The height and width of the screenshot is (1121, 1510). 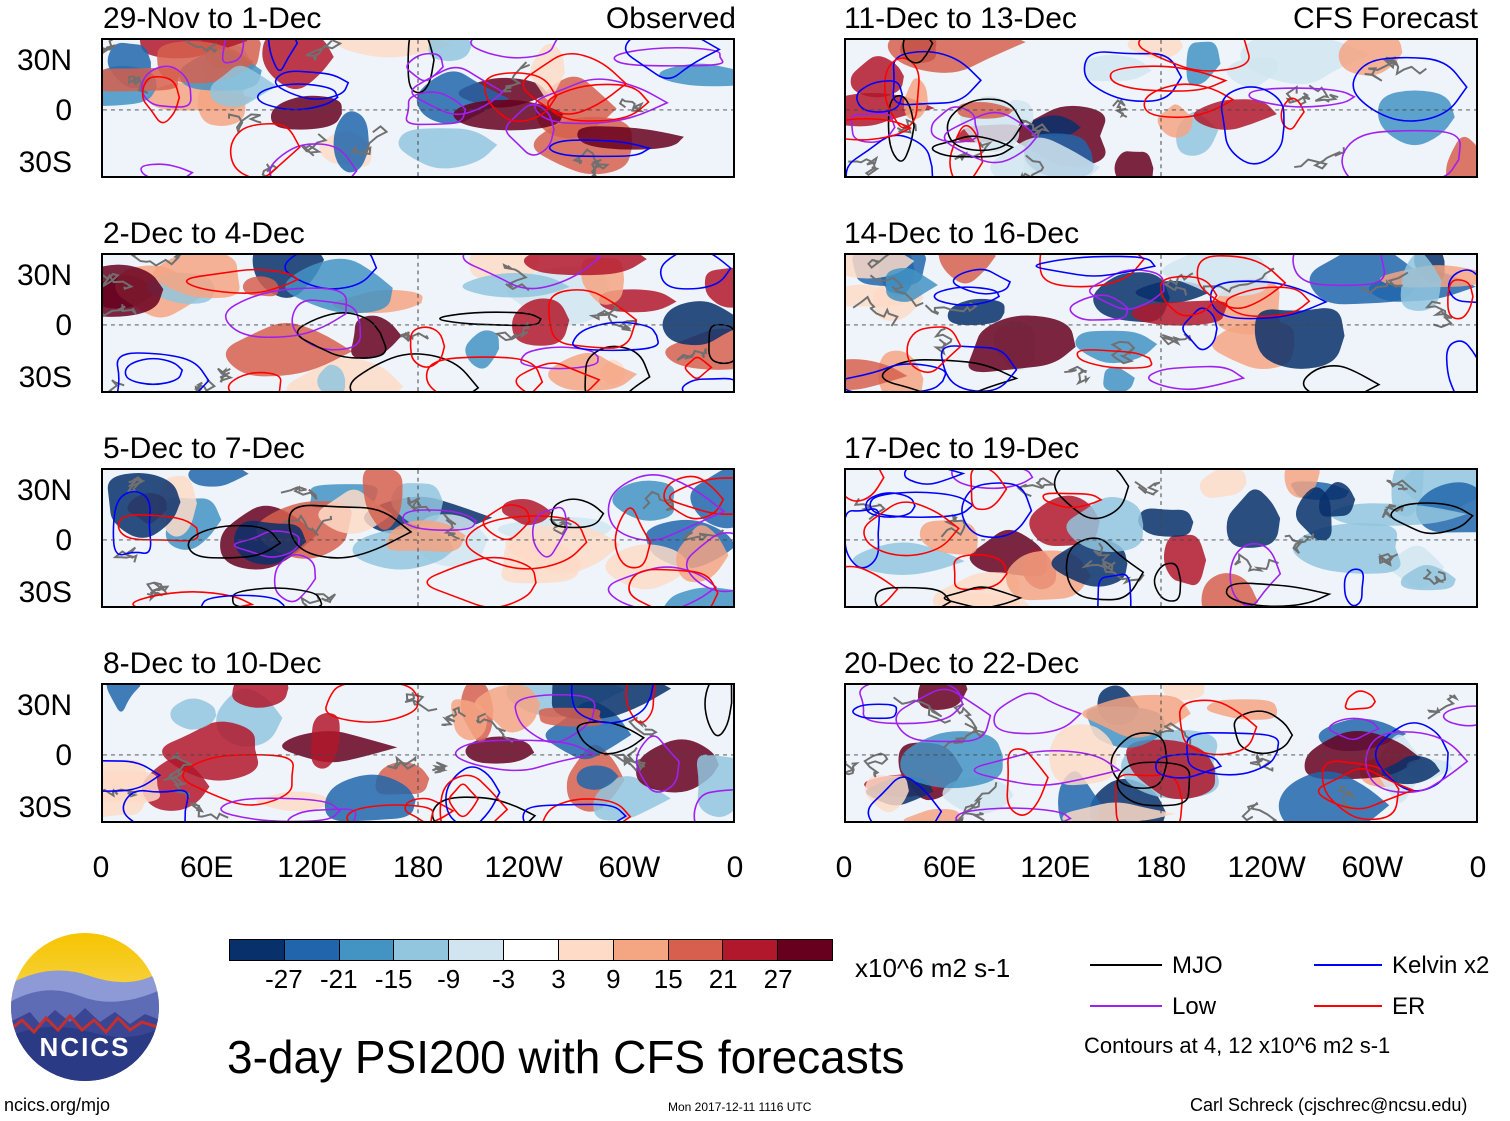 I want to click on footer-timestamp: Mon 2017-12-11 1116 UTC, so click(x=740, y=1107).